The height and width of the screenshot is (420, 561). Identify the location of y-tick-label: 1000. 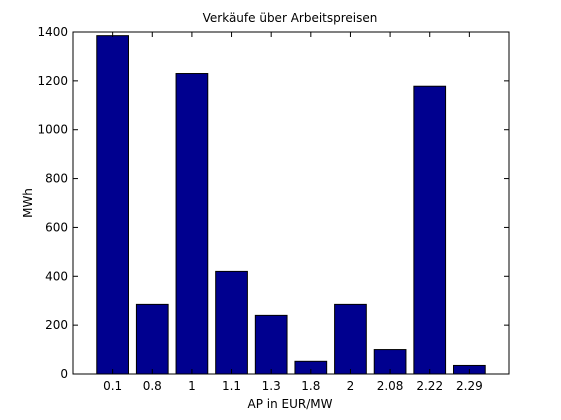
(52, 130).